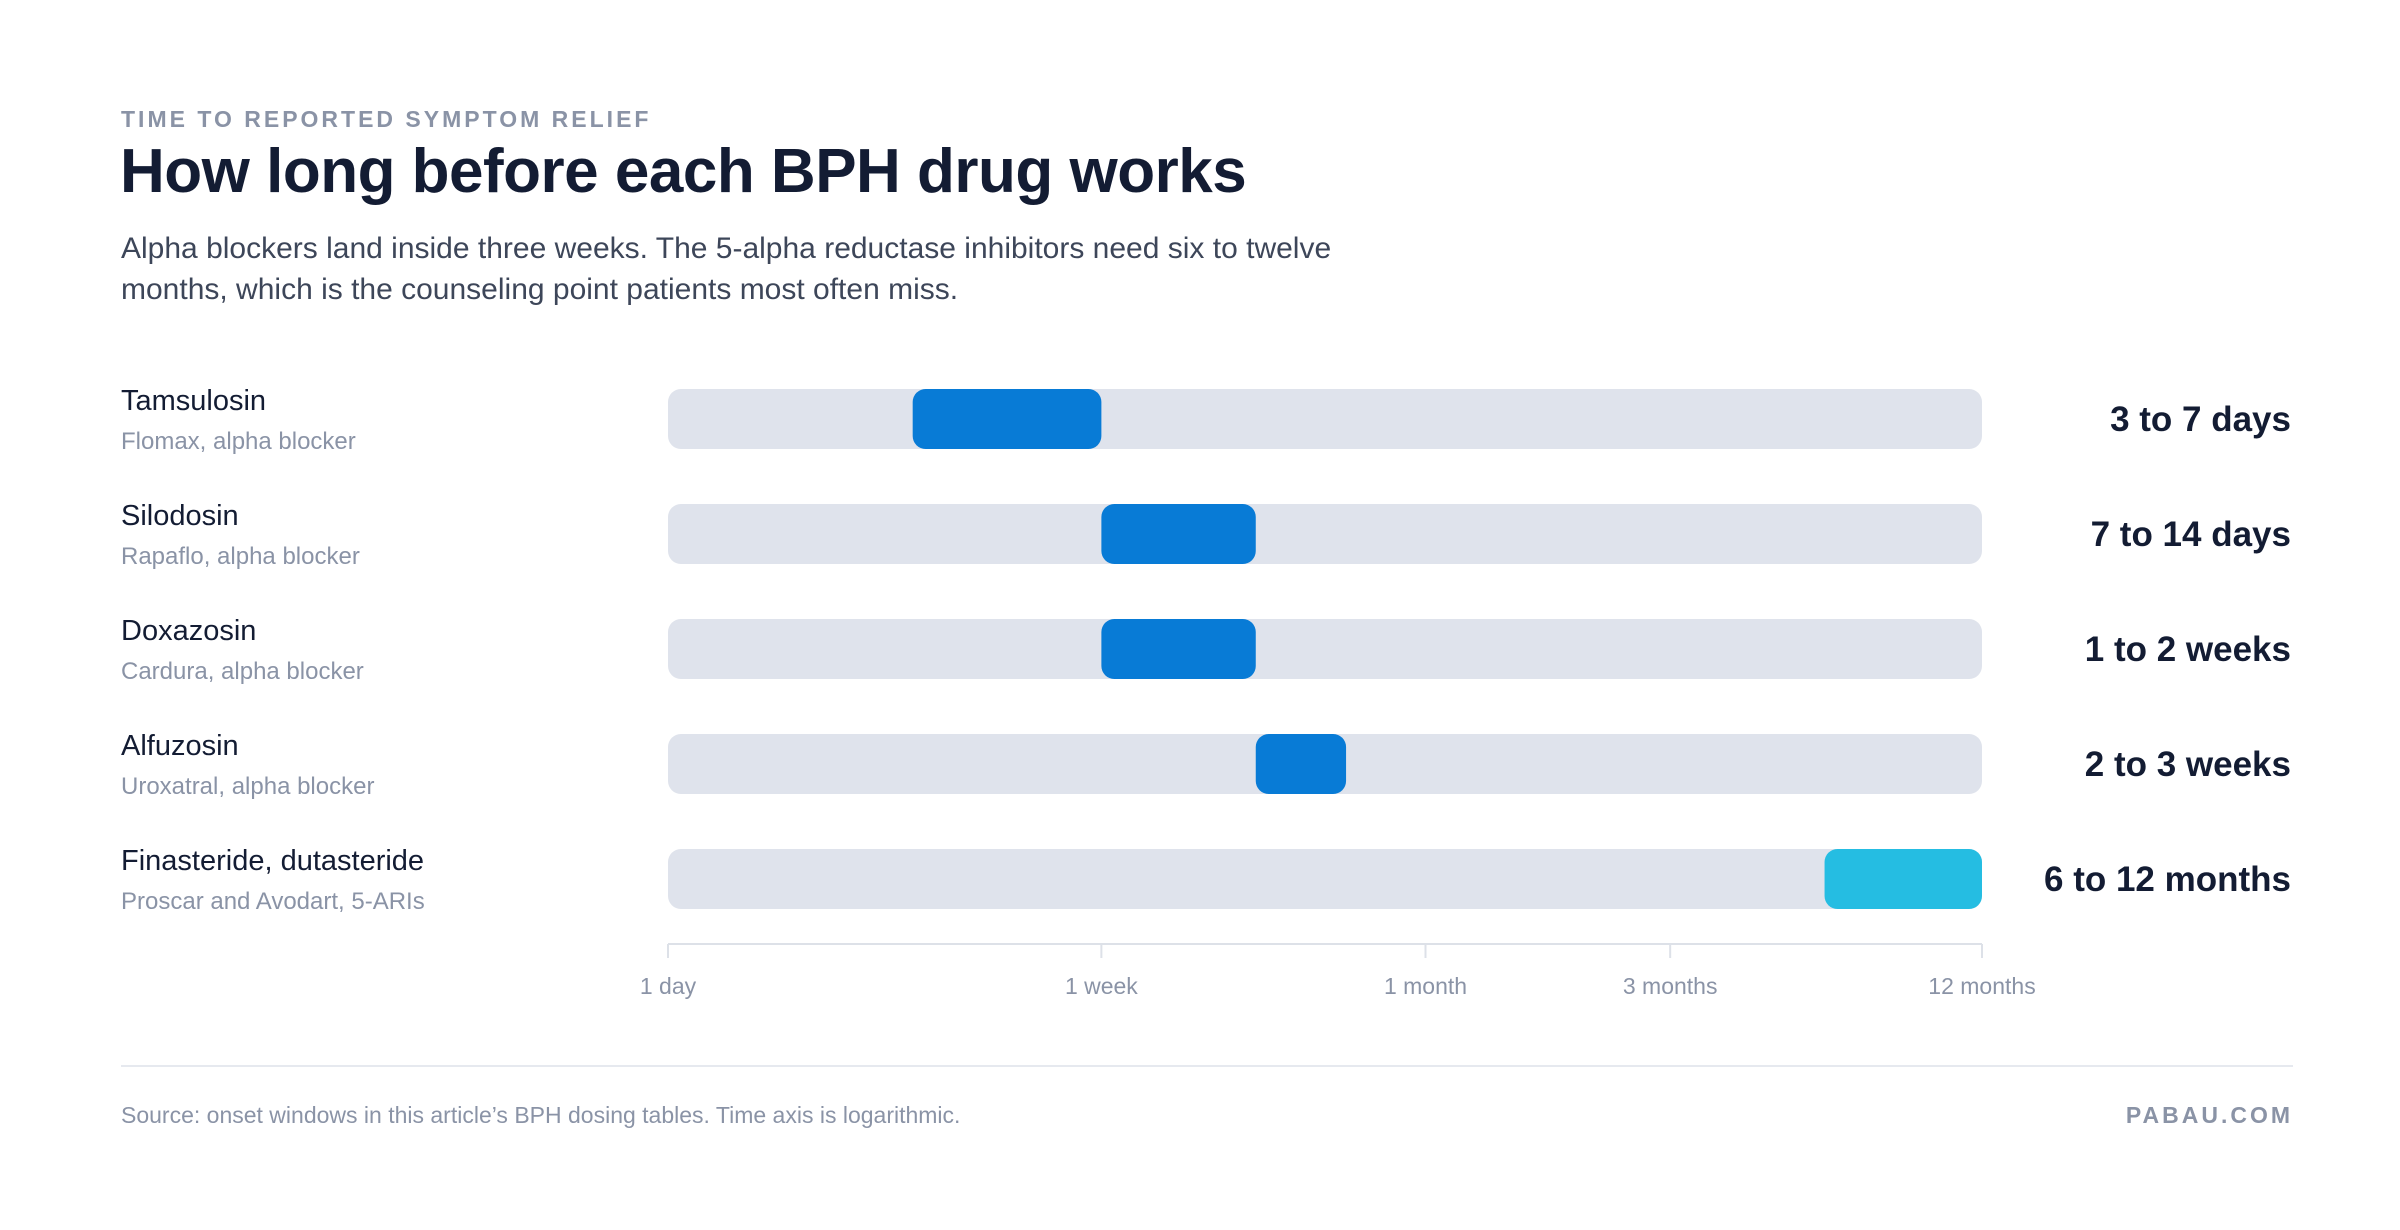 Image resolution: width=2400 pixels, height=1230 pixels. Describe the element at coordinates (188, 631) in the screenshot. I see `drug-name: Doxazosin` at that location.